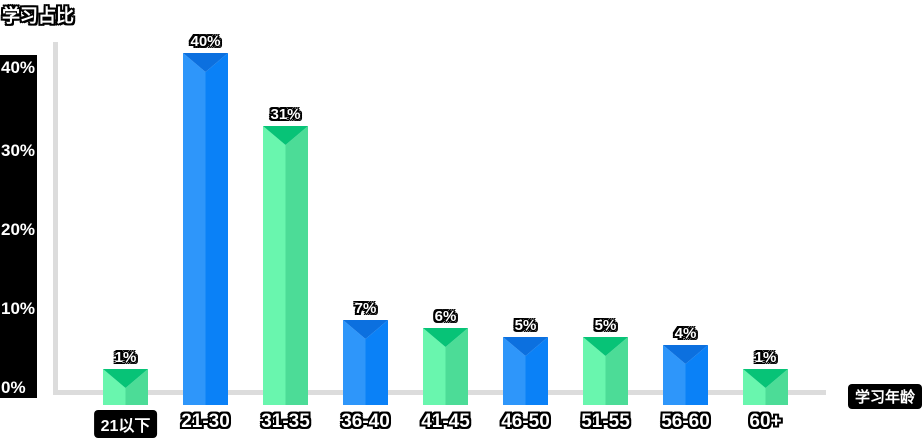 The height and width of the screenshot is (438, 922). I want to click on y-axis-tick-label: 40%, so click(18, 67).